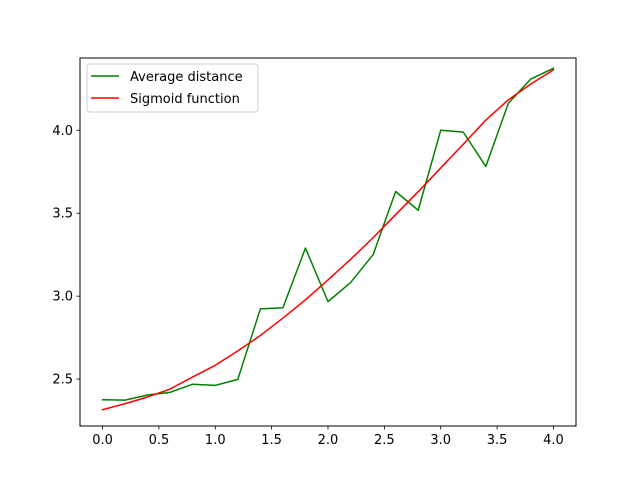 The height and width of the screenshot is (480, 640). I want to click on x-tick-label: 3.0, so click(440, 440).